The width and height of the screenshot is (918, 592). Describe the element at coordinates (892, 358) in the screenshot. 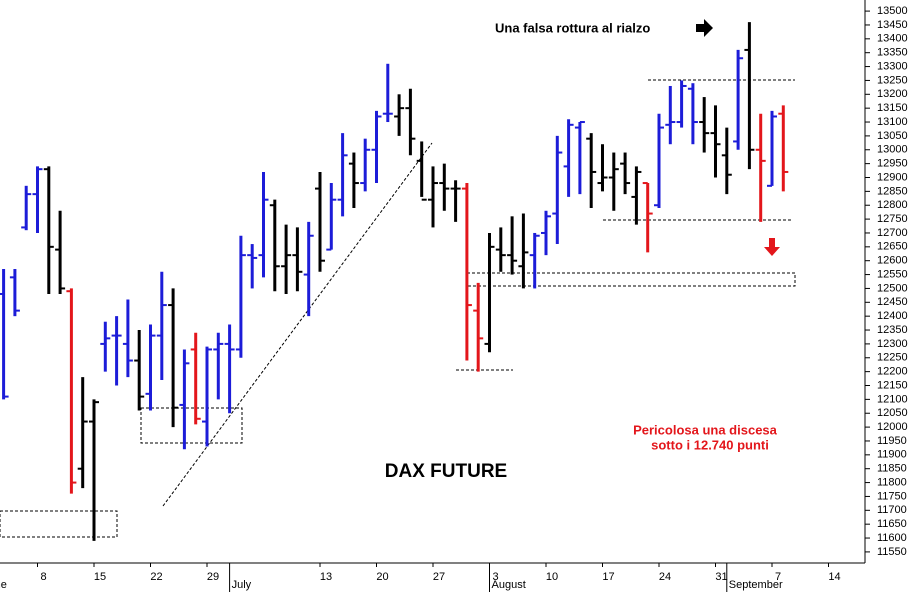

I see `y-tick-label: 12250` at that location.